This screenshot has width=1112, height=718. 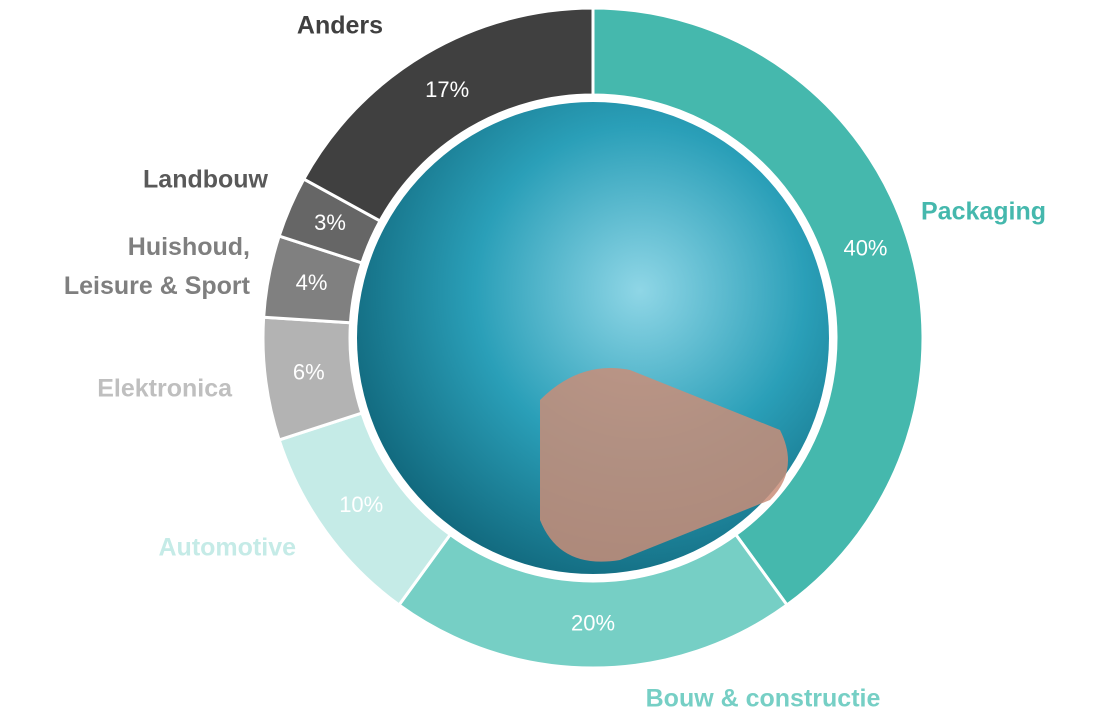 I want to click on category-label: Packaging, so click(x=983, y=212).